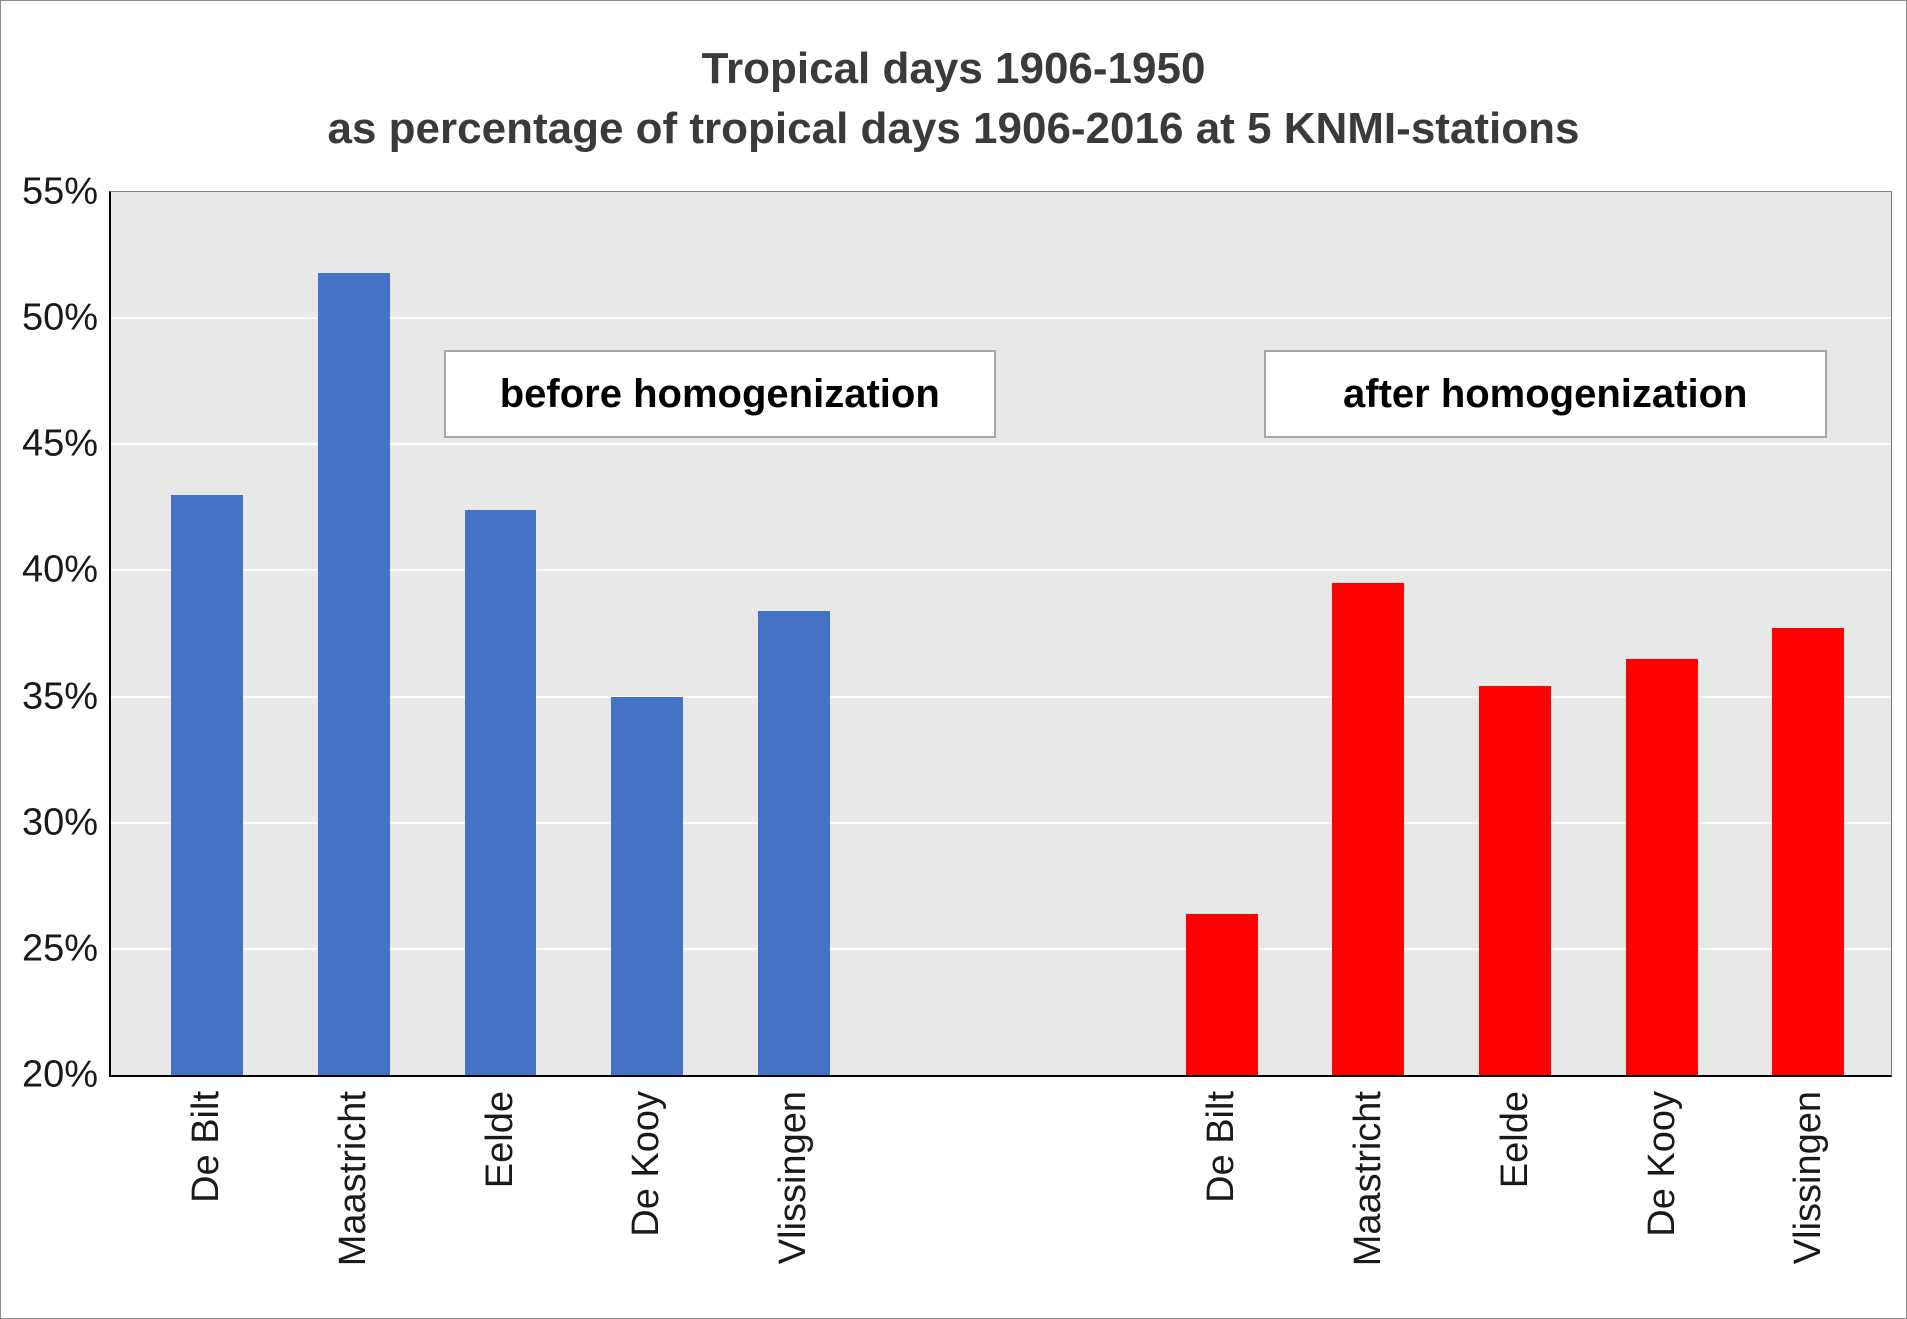 The width and height of the screenshot is (1907, 1319). Describe the element at coordinates (1514, 1140) in the screenshot. I see `x-category-label-after-eelde: Eelde` at that location.